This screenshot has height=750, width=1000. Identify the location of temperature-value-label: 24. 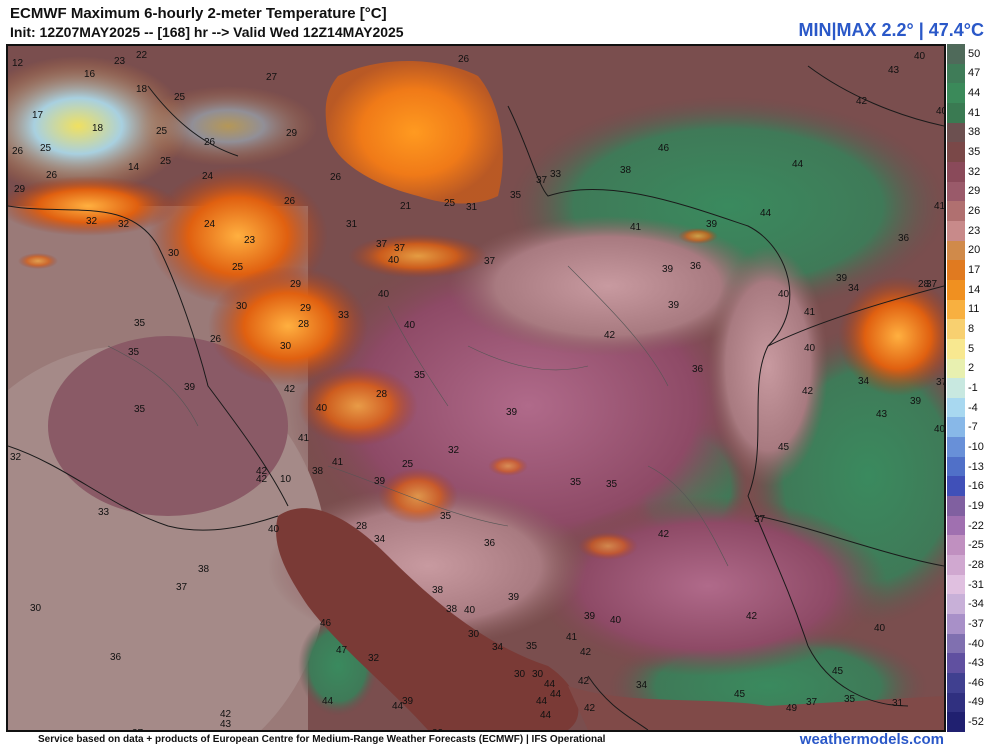
(210, 224).